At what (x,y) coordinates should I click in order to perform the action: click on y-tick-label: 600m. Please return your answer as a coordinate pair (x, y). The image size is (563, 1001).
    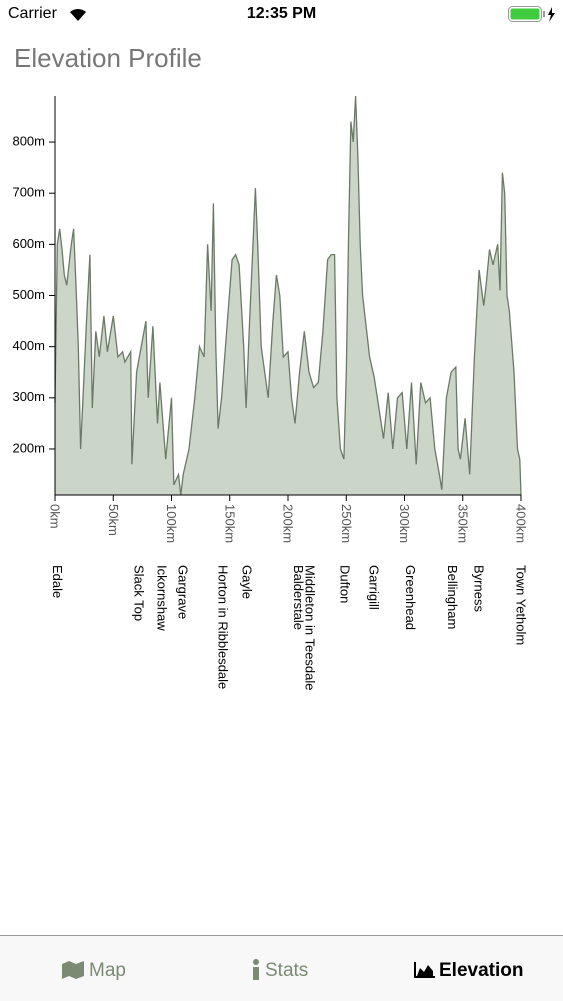
    Looking at the image, I should click on (28, 243).